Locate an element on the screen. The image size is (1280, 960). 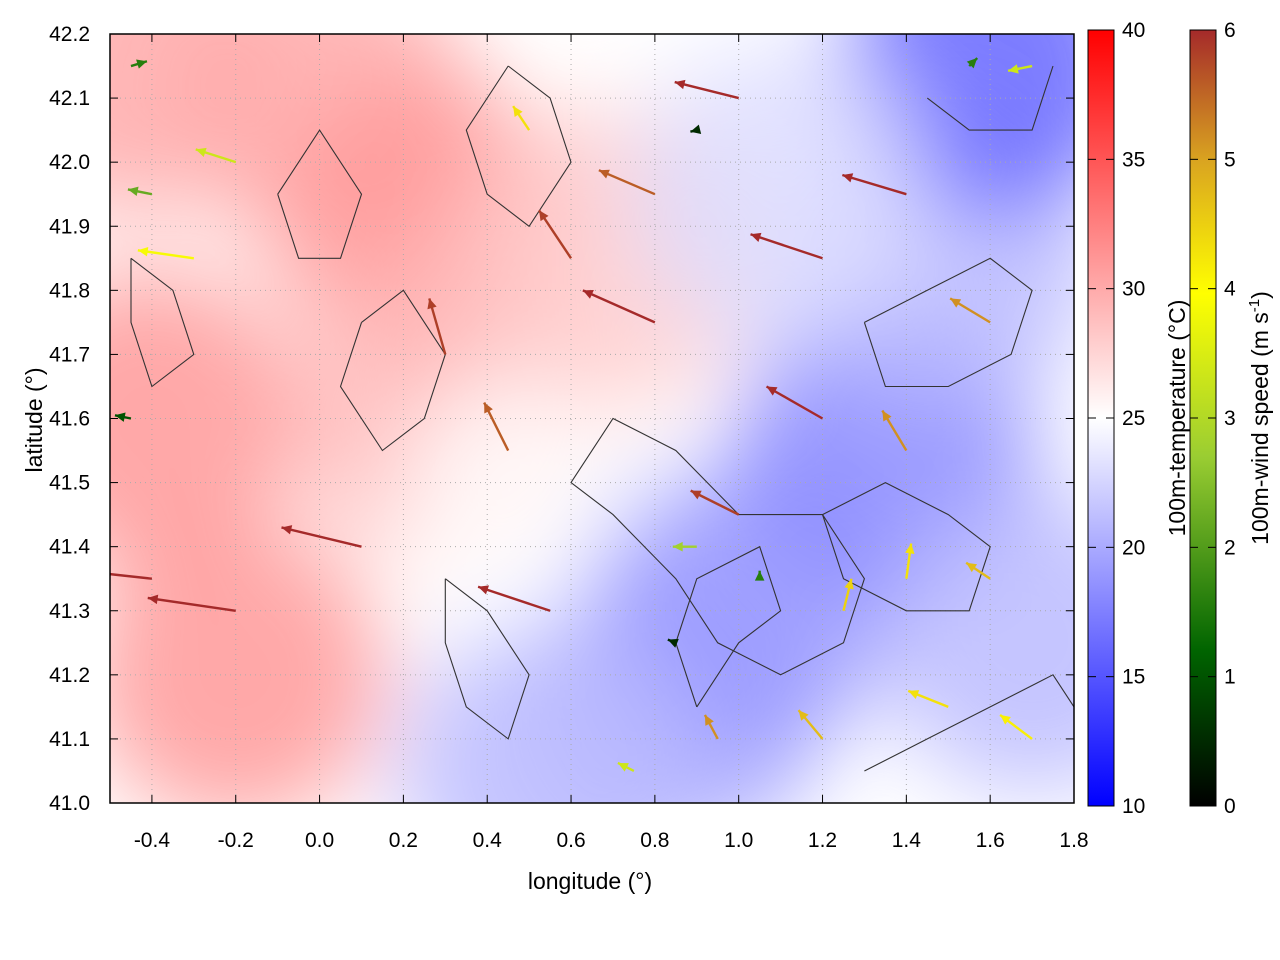
y-tick-label: 41.6 is located at coordinates (69, 419).